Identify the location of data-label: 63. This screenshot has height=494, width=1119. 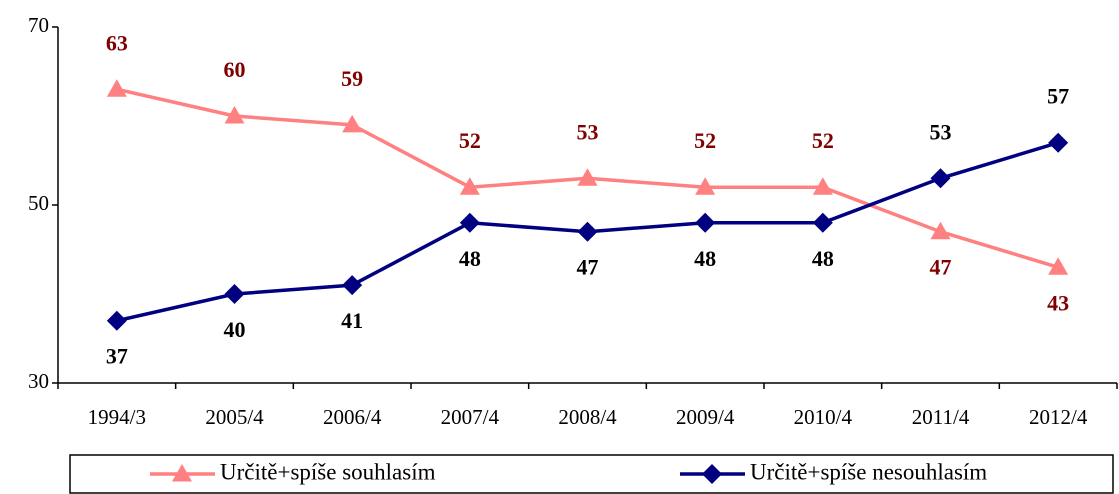
(117, 42).